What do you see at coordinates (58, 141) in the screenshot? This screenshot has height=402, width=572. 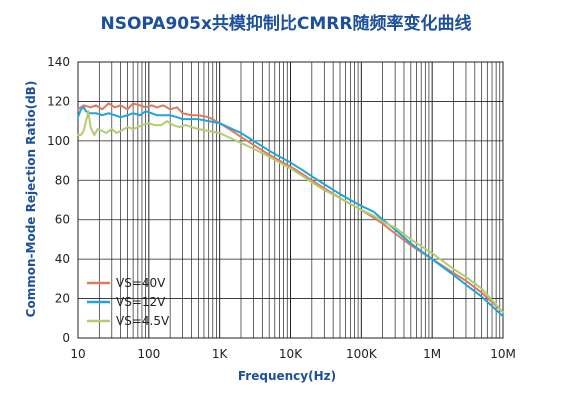 I see `y-tick-label: 100` at bounding box center [58, 141].